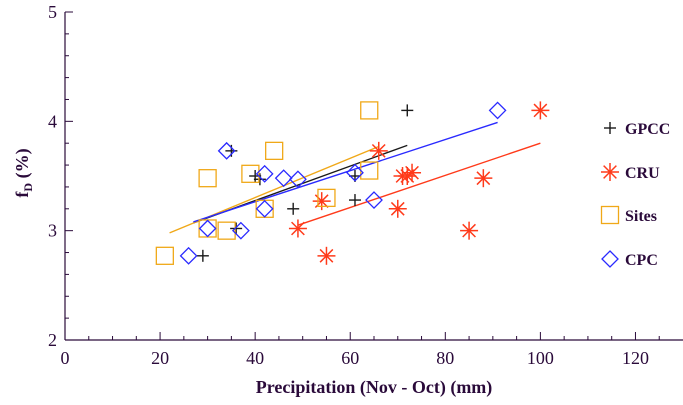 The width and height of the screenshot is (683, 405). Describe the element at coordinates (610, 172) in the screenshot. I see `legend-marker-cru` at that location.